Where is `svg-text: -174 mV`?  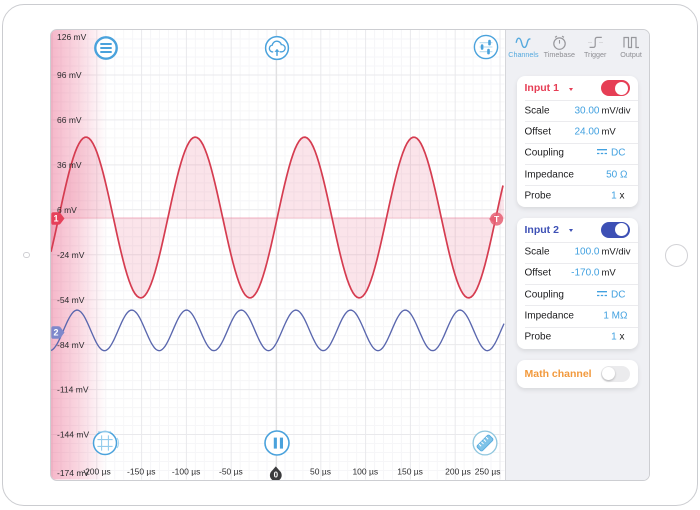 svg-text: -174 mV is located at coordinates (73, 473).